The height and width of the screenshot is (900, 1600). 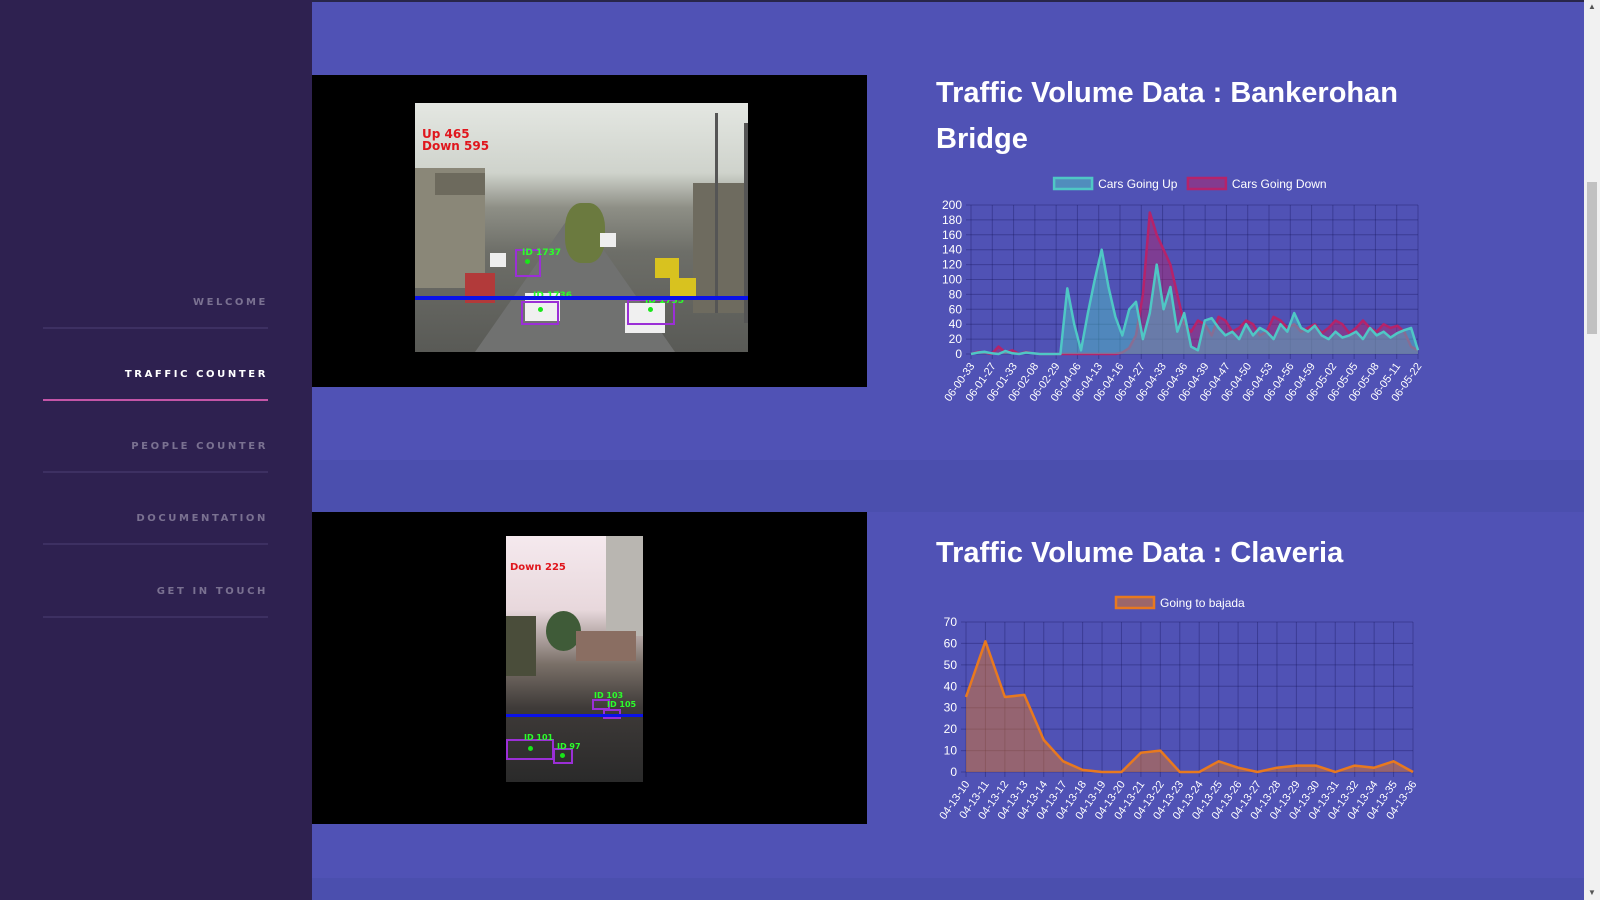 I want to click on top-border, so click(x=948, y=1).